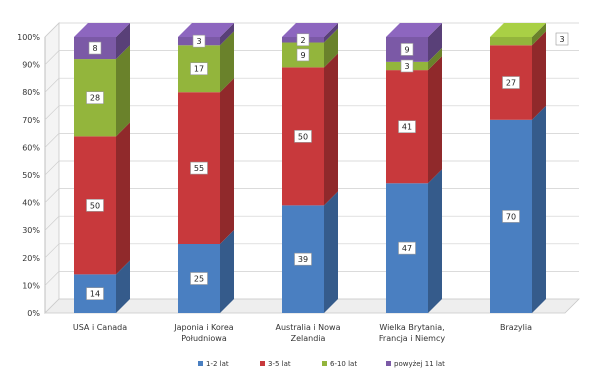  What do you see at coordinates (31, 258) in the screenshot?
I see `y-tick-label: 20%` at bounding box center [31, 258].